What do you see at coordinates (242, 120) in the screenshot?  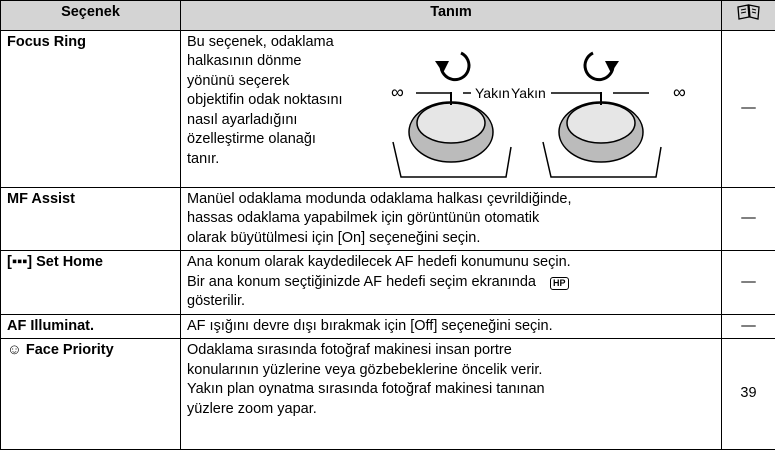 I see `description-text: nasıl ayarladığını` at bounding box center [242, 120].